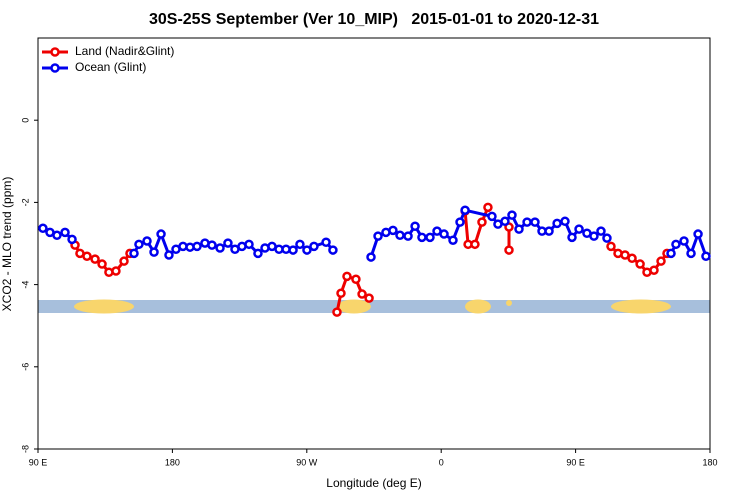 The image size is (750, 500). Describe the element at coordinates (25, 449) in the screenshot. I see `y-tick-label: -8` at that location.